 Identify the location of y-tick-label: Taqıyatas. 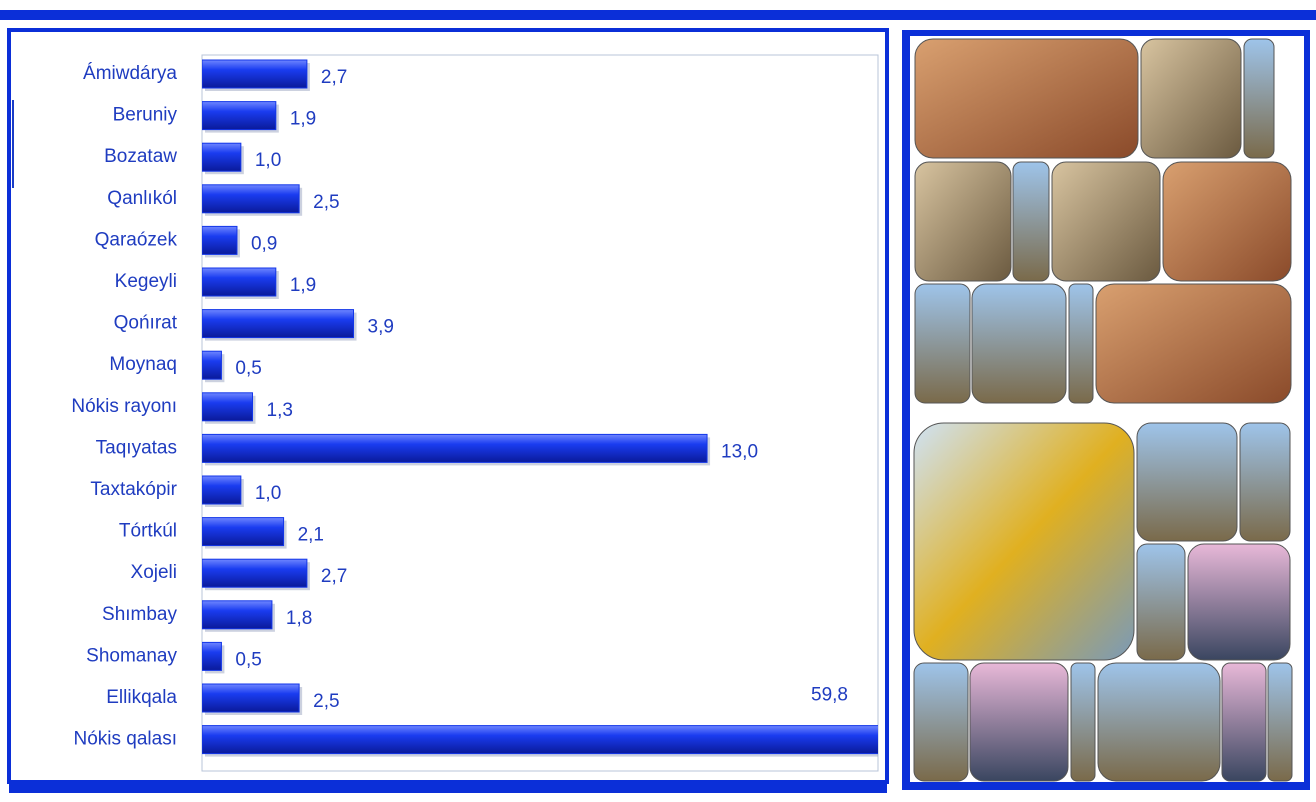
(136, 447).